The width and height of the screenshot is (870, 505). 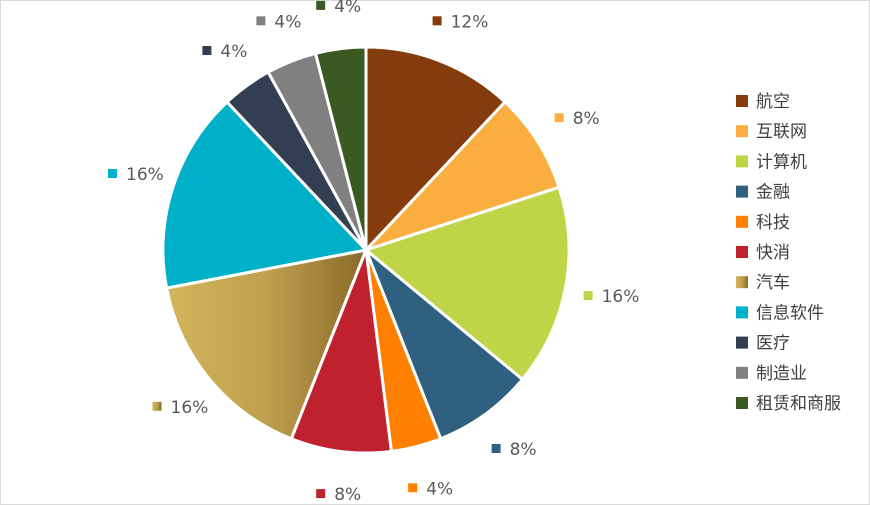 What do you see at coordinates (773, 102) in the screenshot?
I see `legend-label: 航空` at bounding box center [773, 102].